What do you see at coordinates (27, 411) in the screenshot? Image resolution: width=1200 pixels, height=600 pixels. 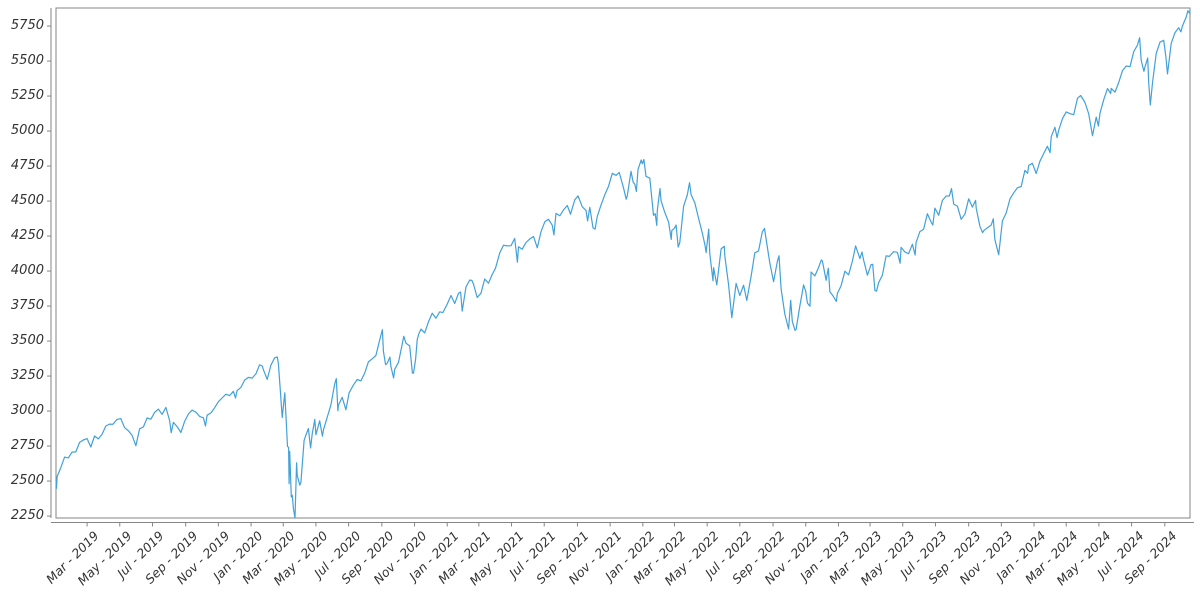 I see `y-tick-label: 3000` at bounding box center [27, 411].